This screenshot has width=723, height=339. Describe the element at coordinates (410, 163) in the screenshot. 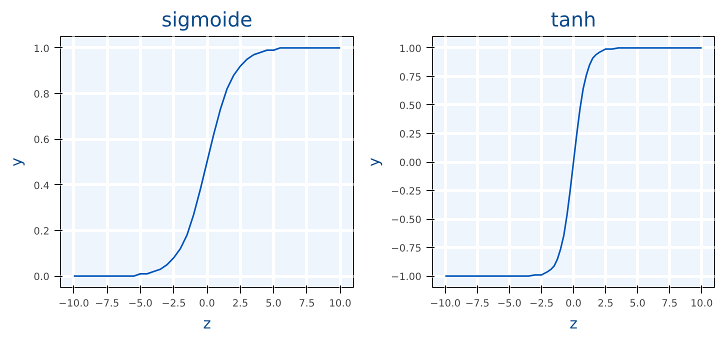

I see `y-tick-label: 0.00` at that location.